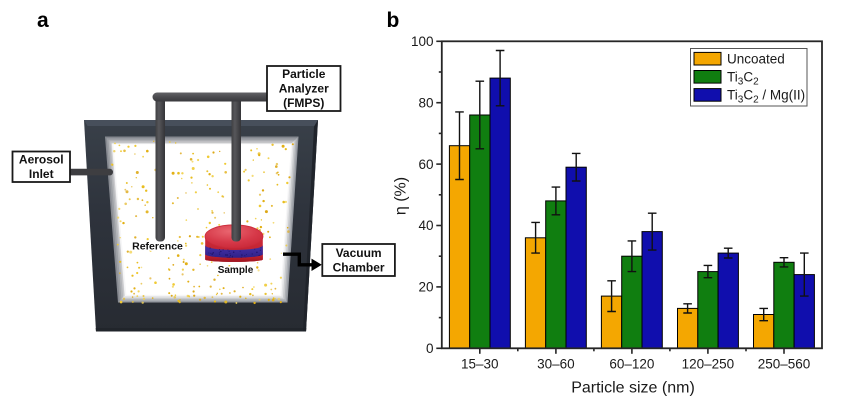 This screenshot has width=846, height=410. What do you see at coordinates (631, 364) in the screenshot?
I see `svg-text: 60–120` at bounding box center [631, 364].